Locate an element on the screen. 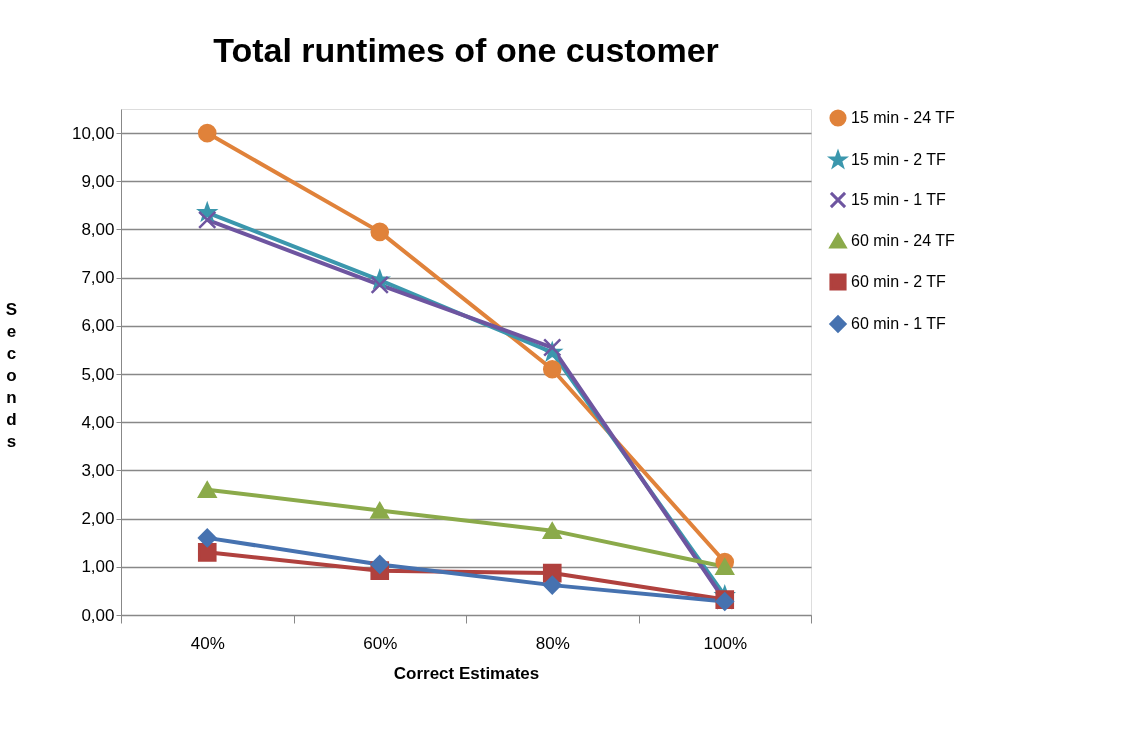 The image size is (1141, 742). x-tick-label: 60% is located at coordinates (380, 643).